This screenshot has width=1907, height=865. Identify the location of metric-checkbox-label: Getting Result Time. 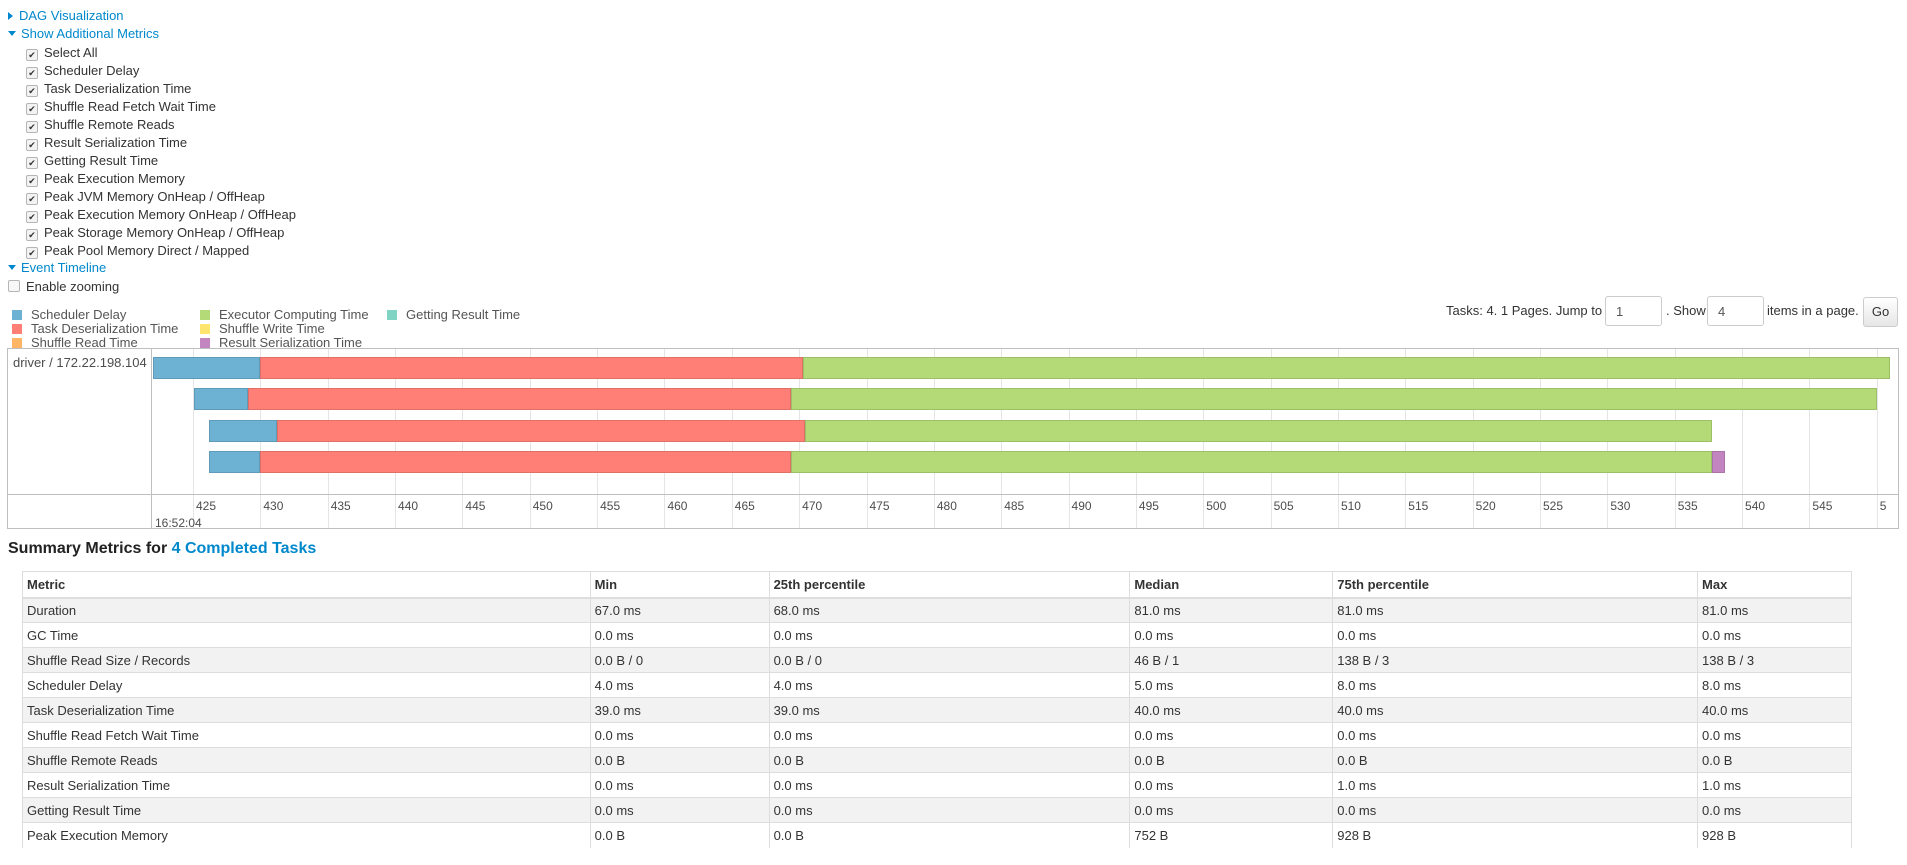
(101, 160).